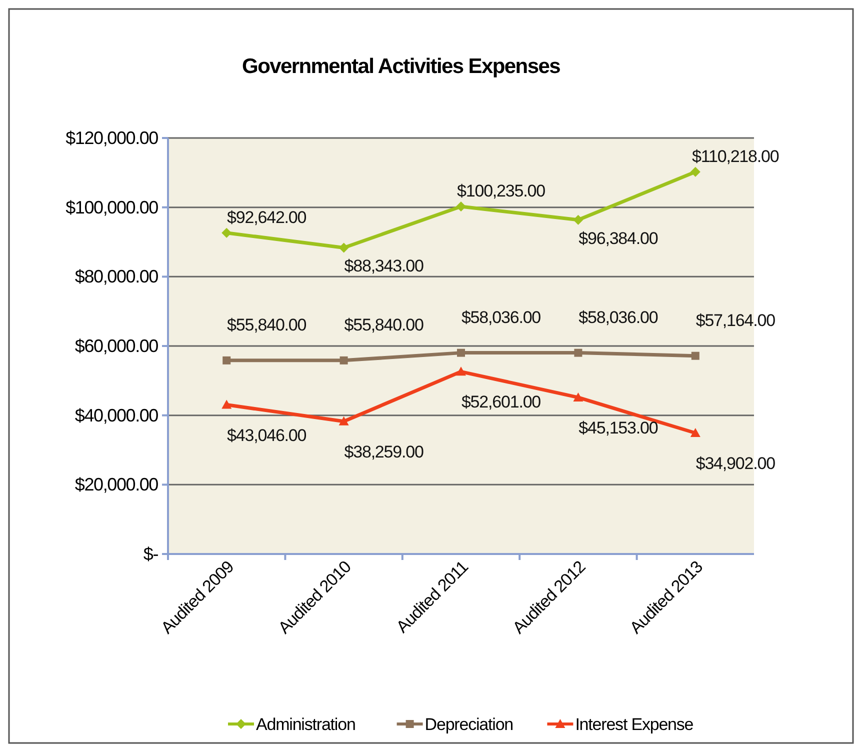  What do you see at coordinates (736, 320) in the screenshot?
I see `data-label: $57,164.00` at bounding box center [736, 320].